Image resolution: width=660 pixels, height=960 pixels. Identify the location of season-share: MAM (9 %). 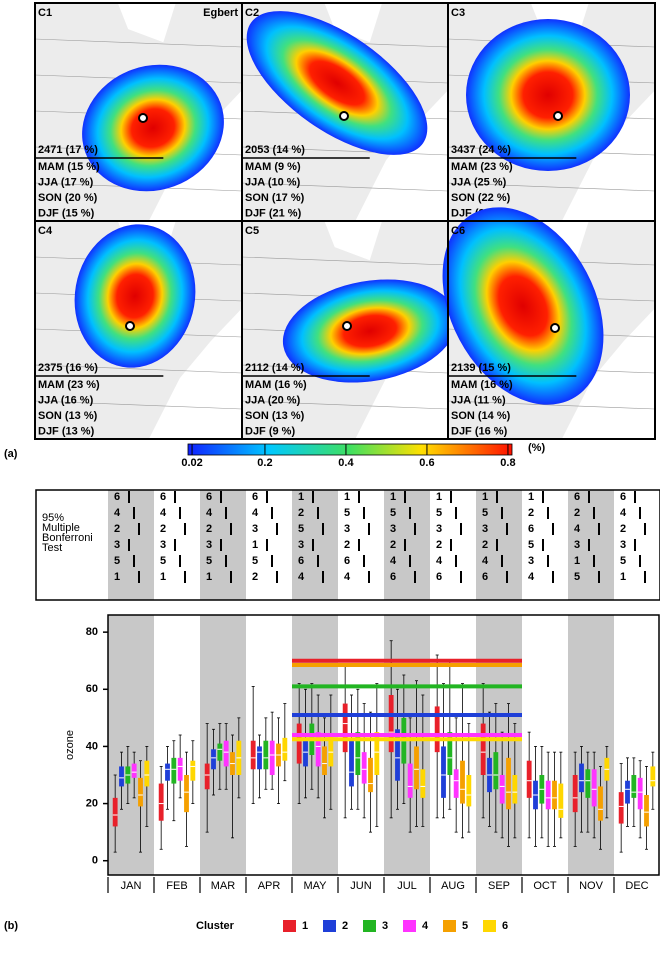
(273, 167).